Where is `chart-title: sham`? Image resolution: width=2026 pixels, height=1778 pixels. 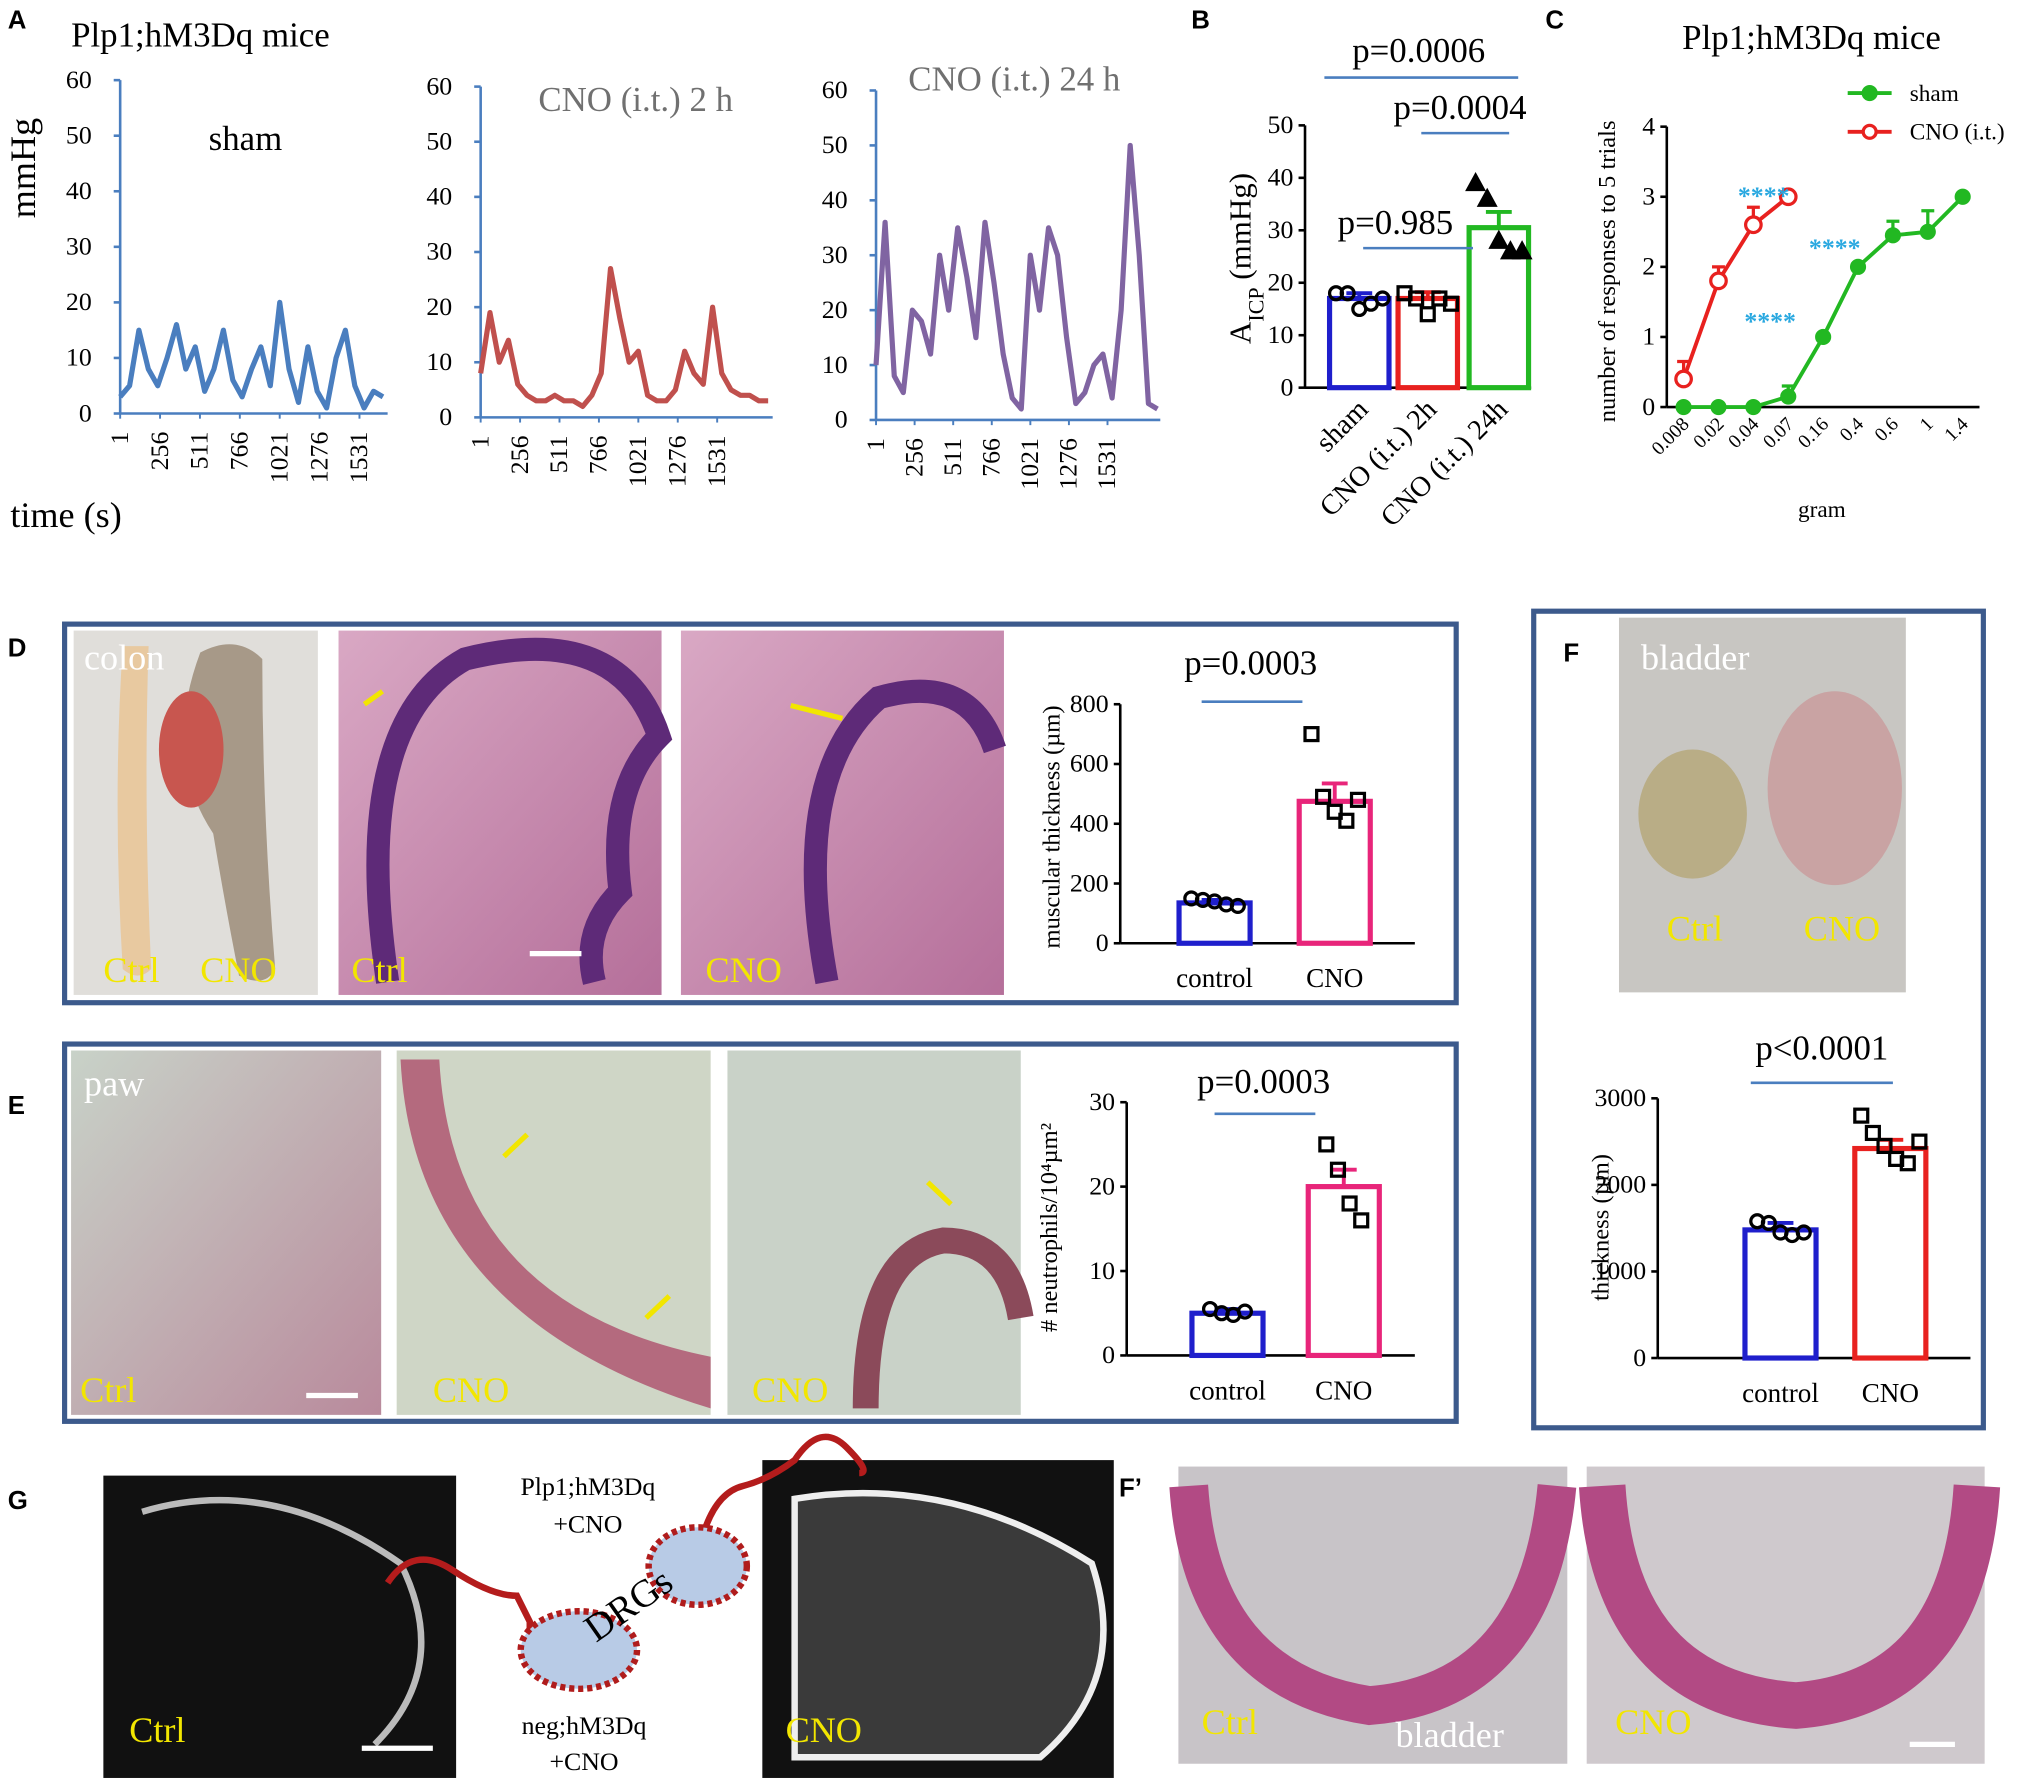 chart-title: sham is located at coordinates (246, 138).